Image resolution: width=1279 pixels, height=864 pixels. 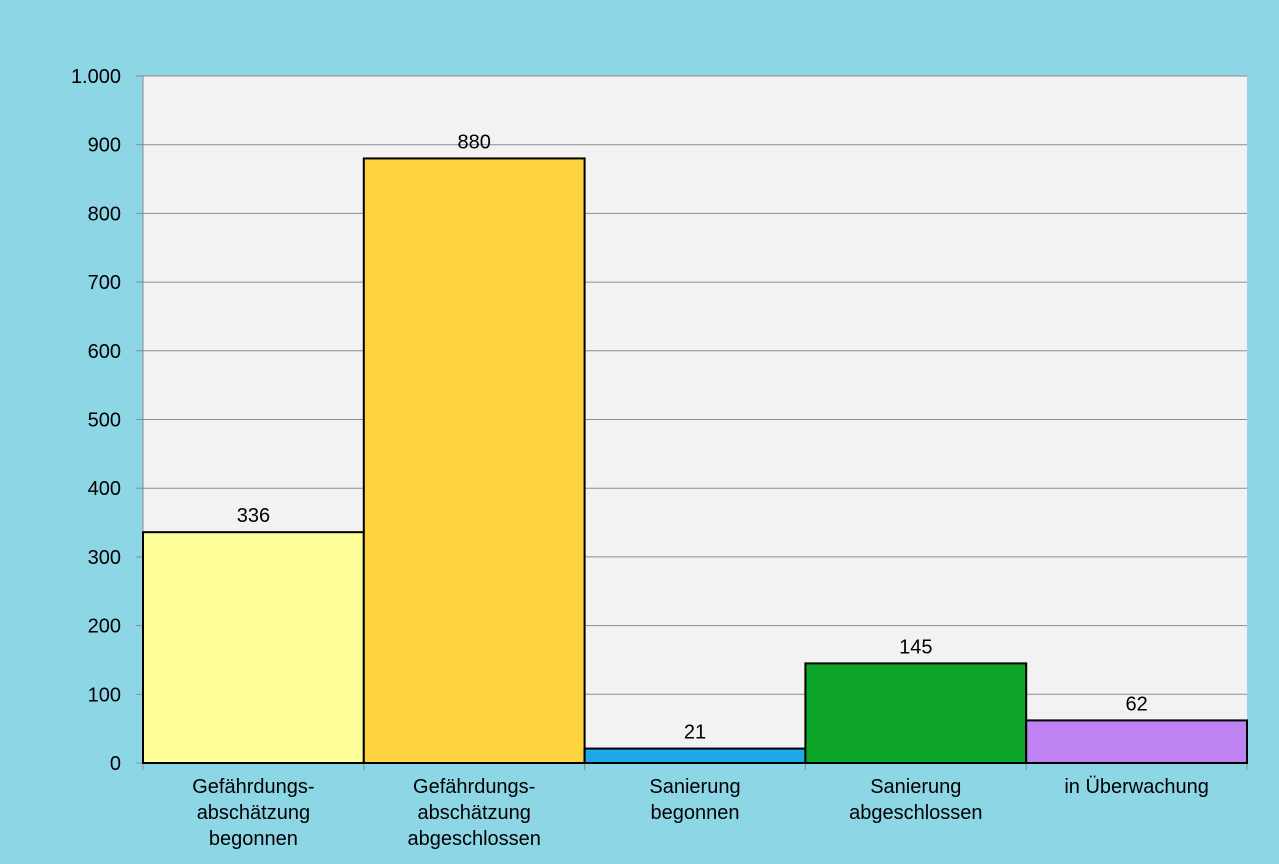 I want to click on x-tick-label: Sanierung begonnen, so click(x=694, y=800).